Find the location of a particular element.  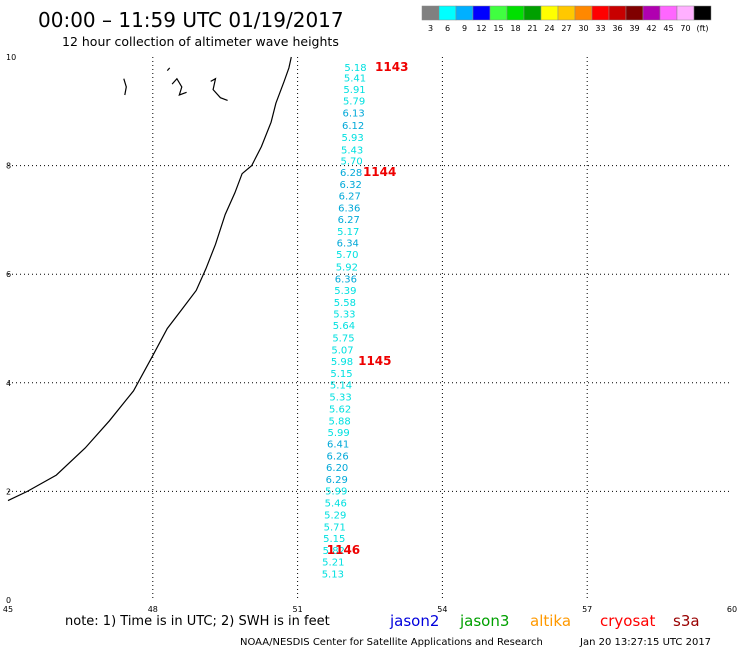

swh-value-label: 5.75 is located at coordinates (343, 339).